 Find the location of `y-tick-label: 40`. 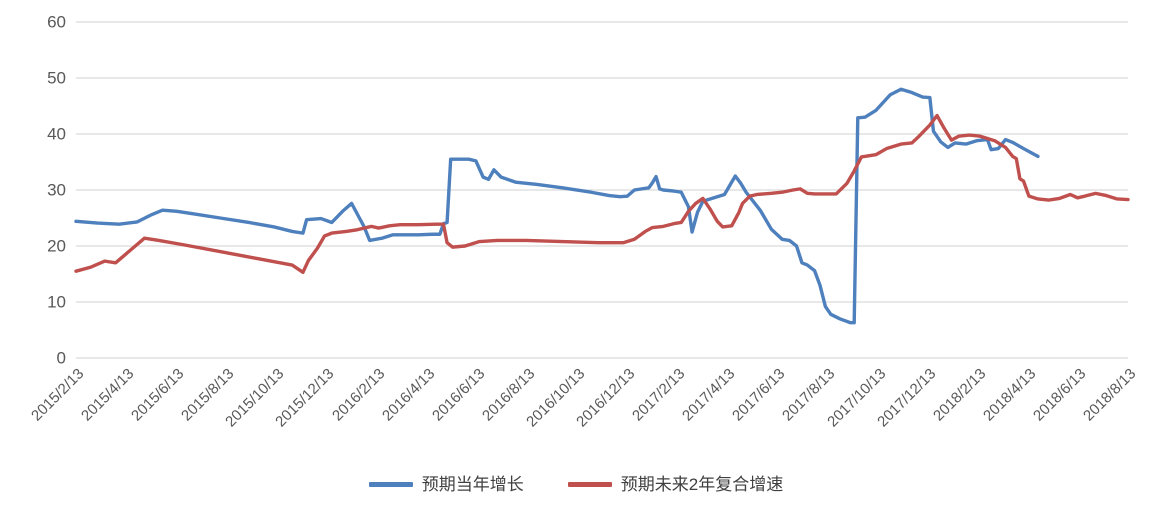

y-tick-label: 40 is located at coordinates (56, 134).